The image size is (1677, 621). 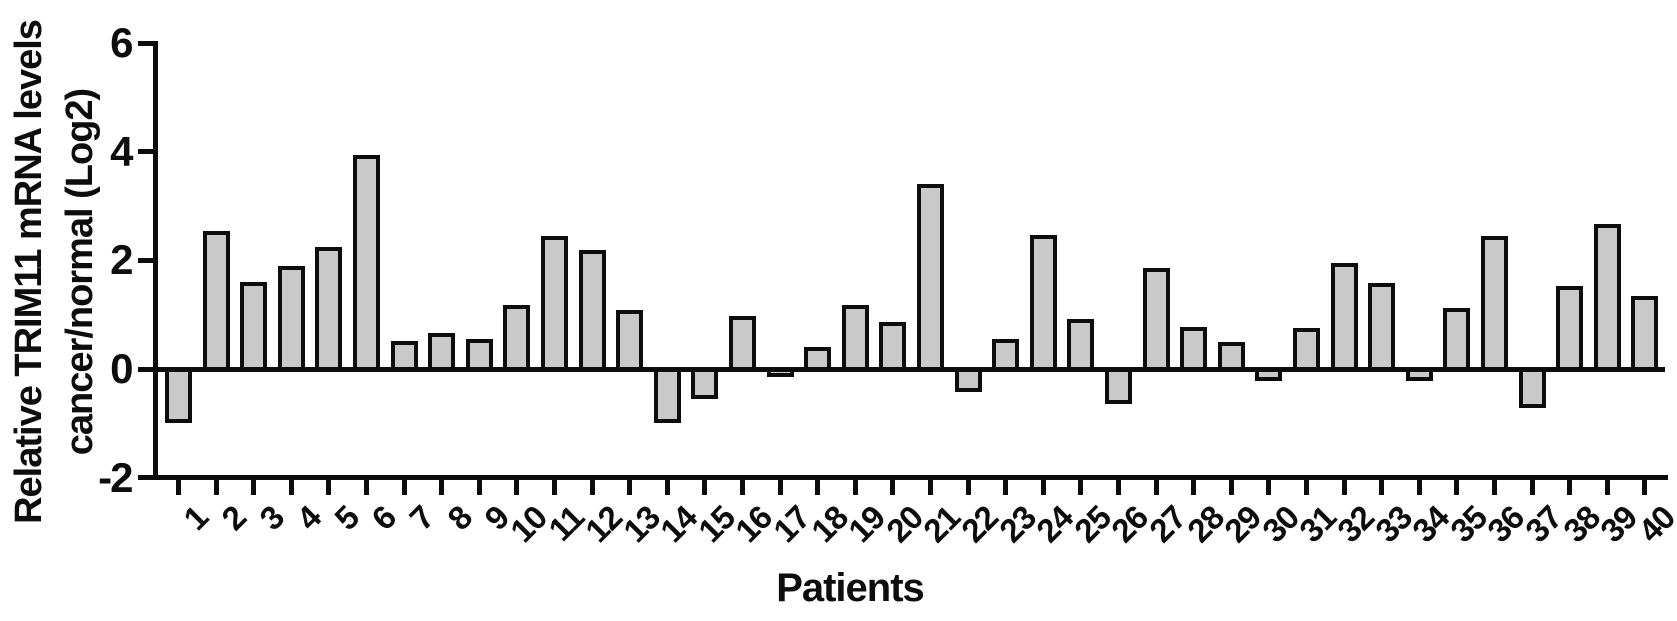 I want to click on x-axis-label: Patients, so click(x=850, y=588).